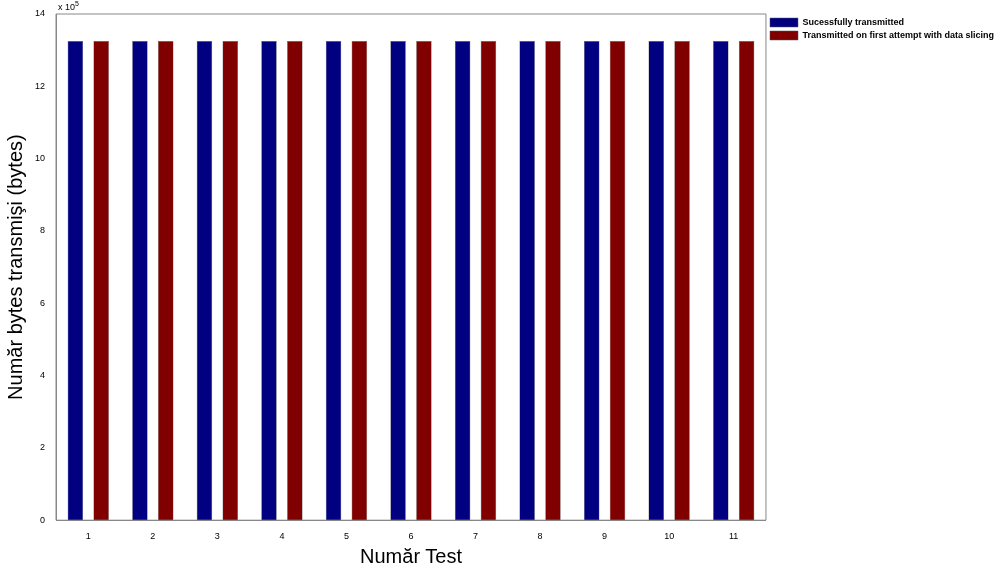 The width and height of the screenshot is (1006, 569). What do you see at coordinates (40, 85) in the screenshot?
I see `y-tick-label: 12` at bounding box center [40, 85].